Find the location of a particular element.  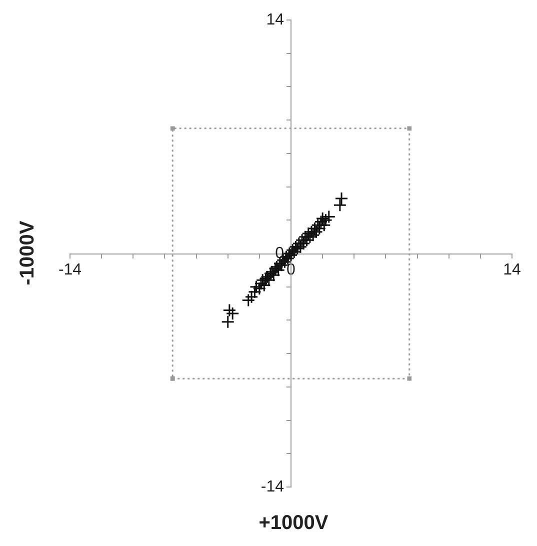

y-axis-title: -1000V is located at coordinates (28, 253).